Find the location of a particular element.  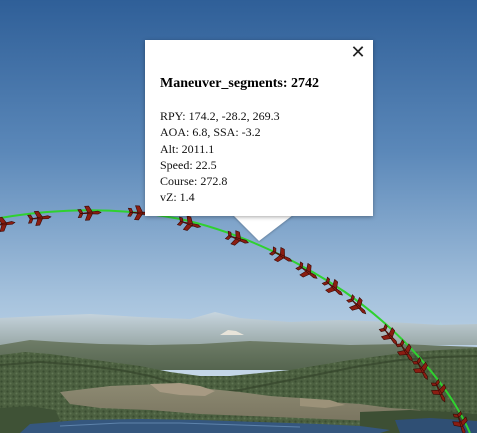

distant-ridge is located at coordinates (238, 328).